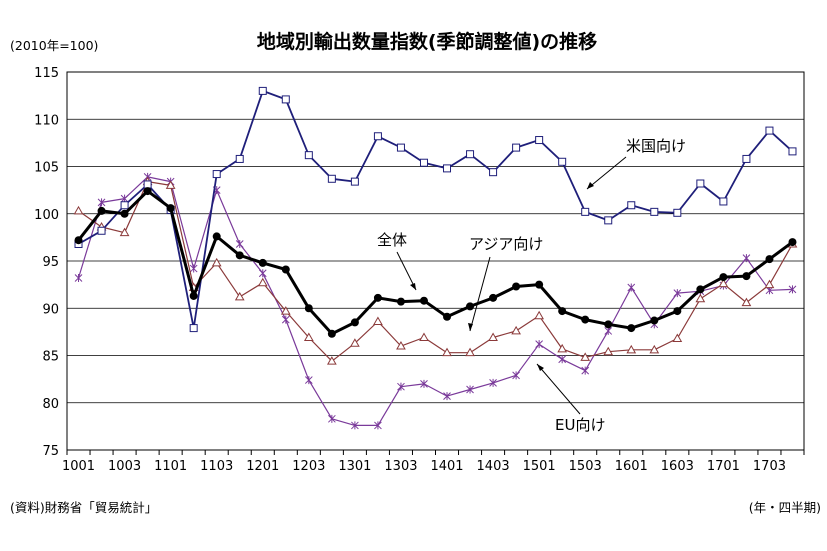  I want to click on arrowhead-us, so click(590, 185).